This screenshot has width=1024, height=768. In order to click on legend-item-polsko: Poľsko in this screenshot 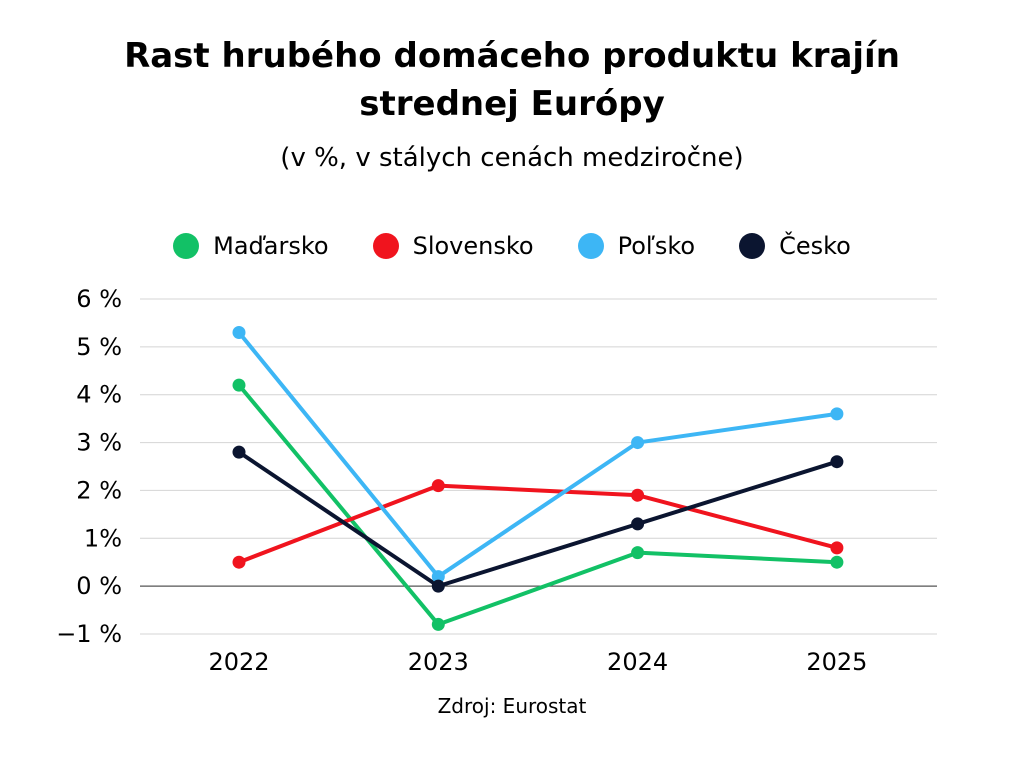, I will do `click(636, 246)`.